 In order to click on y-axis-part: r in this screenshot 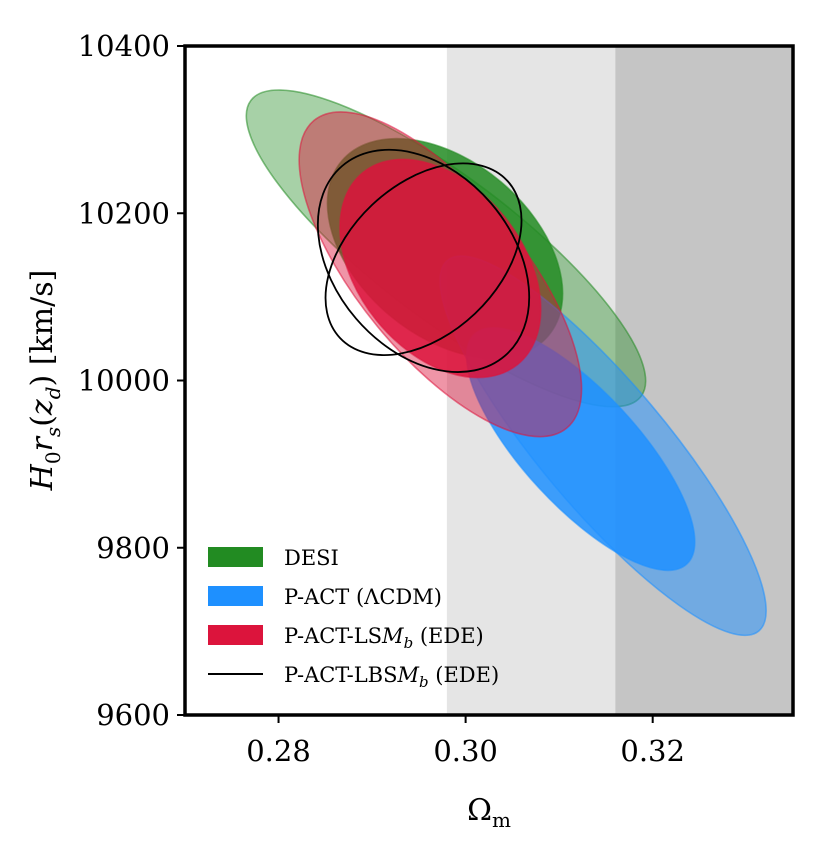, I will do `click(42, 443)`.